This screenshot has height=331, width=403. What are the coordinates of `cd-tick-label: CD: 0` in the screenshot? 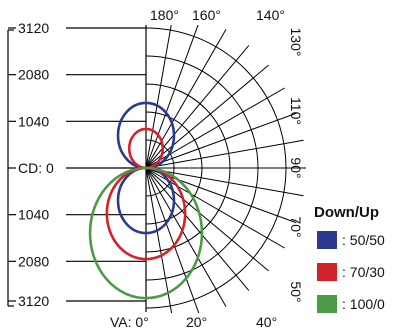 It's located at (36, 168).